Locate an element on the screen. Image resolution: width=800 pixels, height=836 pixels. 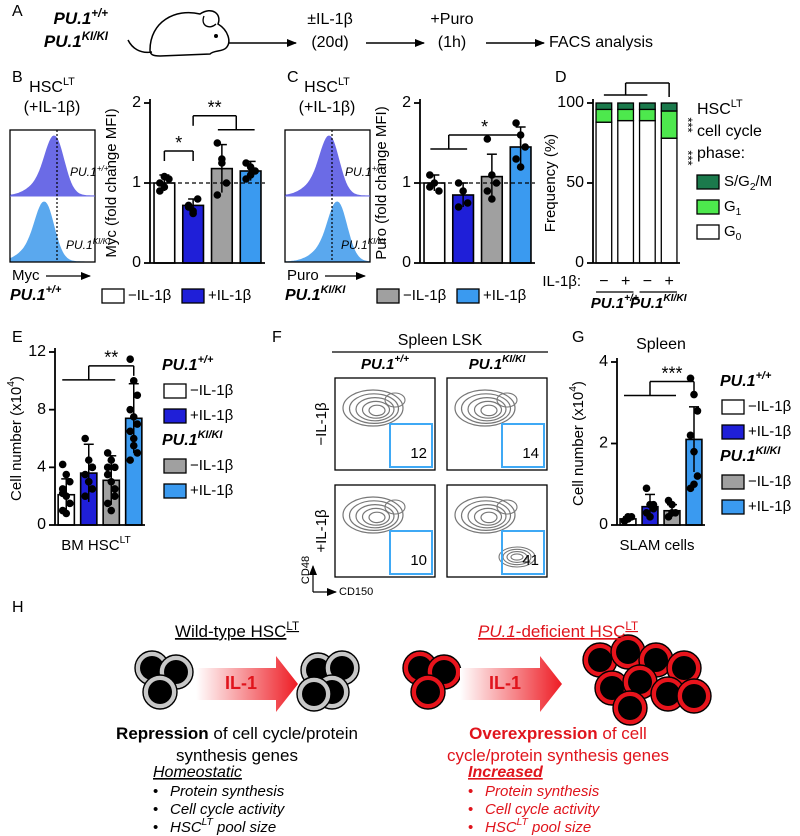
model-bullet: Cell cycle activity is located at coordinates (228, 809).